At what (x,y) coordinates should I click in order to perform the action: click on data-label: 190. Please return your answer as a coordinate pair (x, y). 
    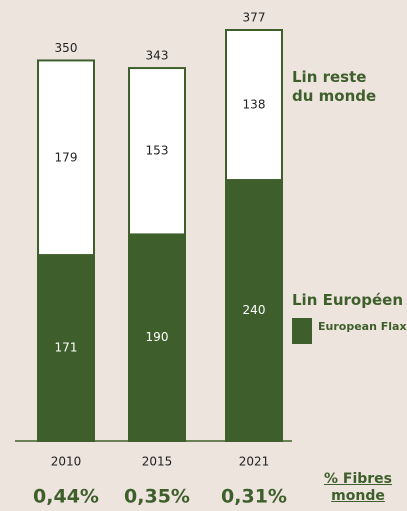
    Looking at the image, I should click on (157, 337).